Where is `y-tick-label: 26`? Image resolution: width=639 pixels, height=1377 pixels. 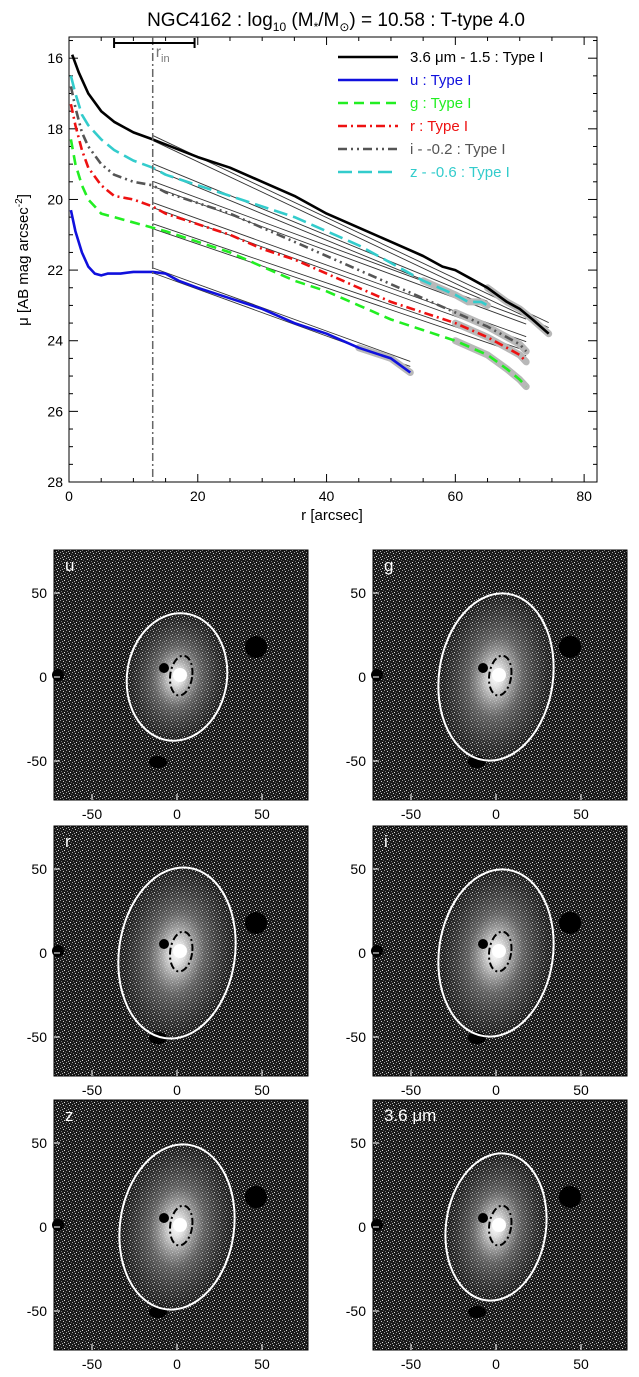 y-tick-label: 26 is located at coordinates (55, 411).